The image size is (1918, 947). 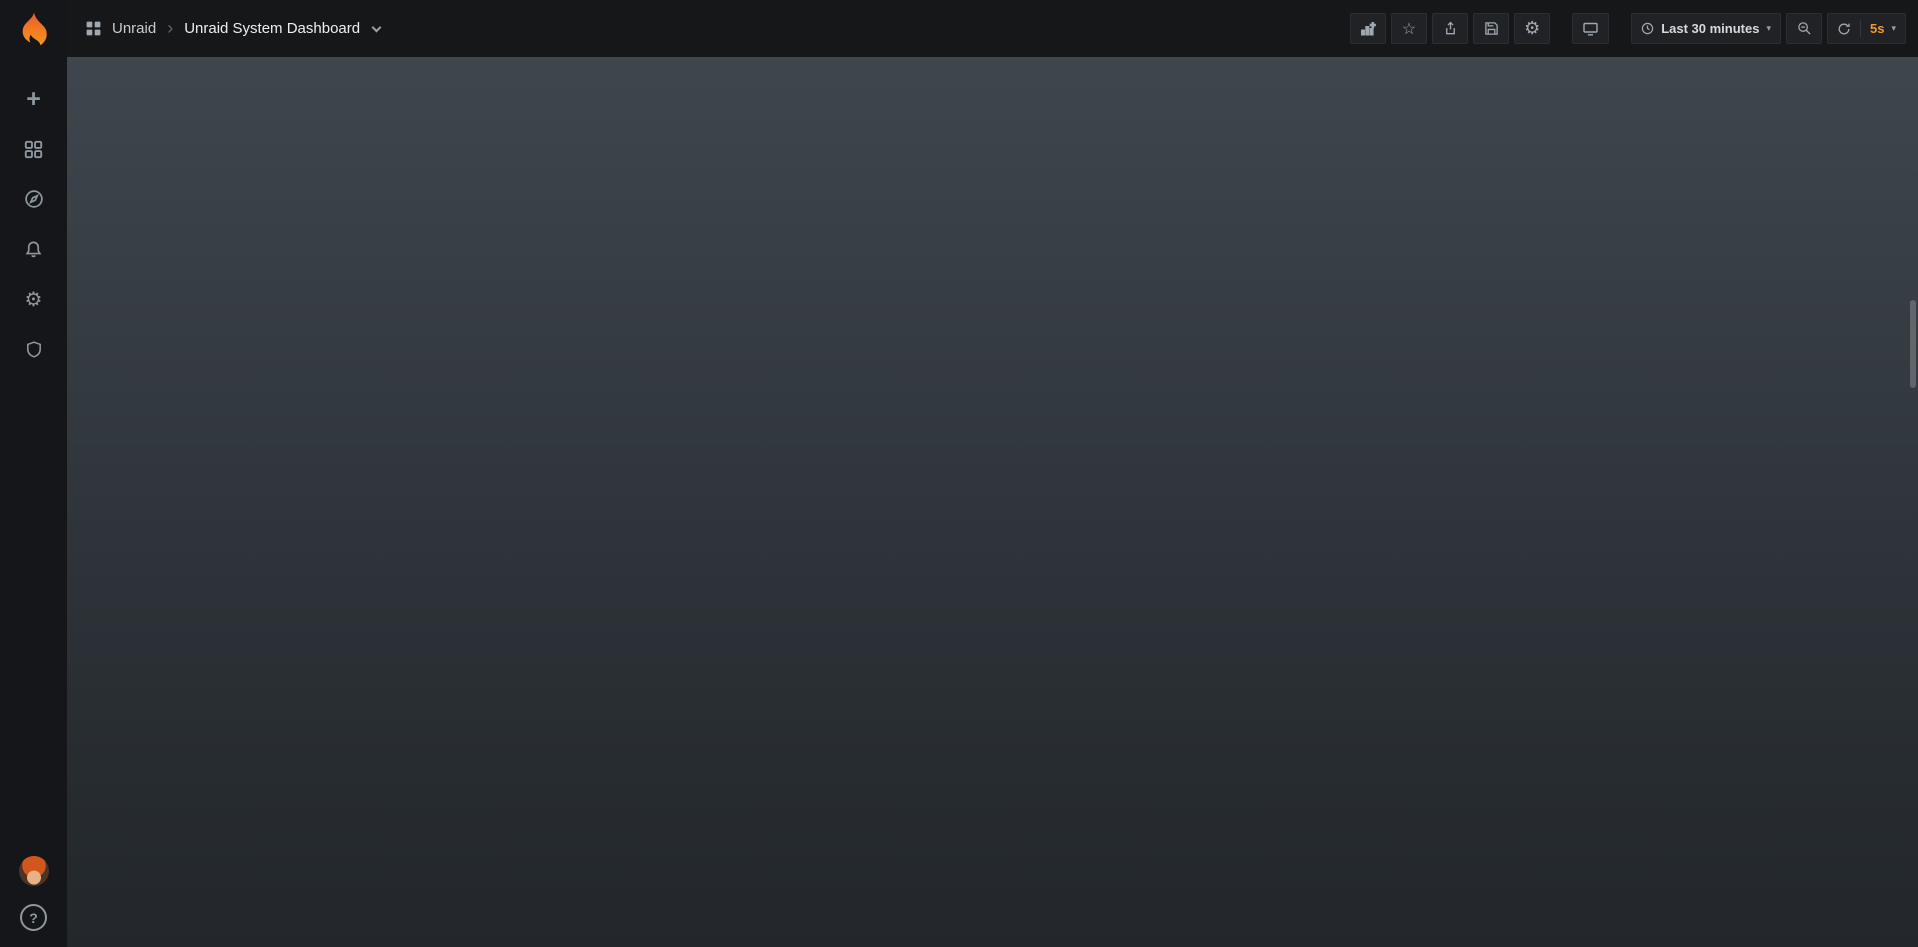 I want to click on refresh-button: 5s ▾, so click(x=1866, y=28).